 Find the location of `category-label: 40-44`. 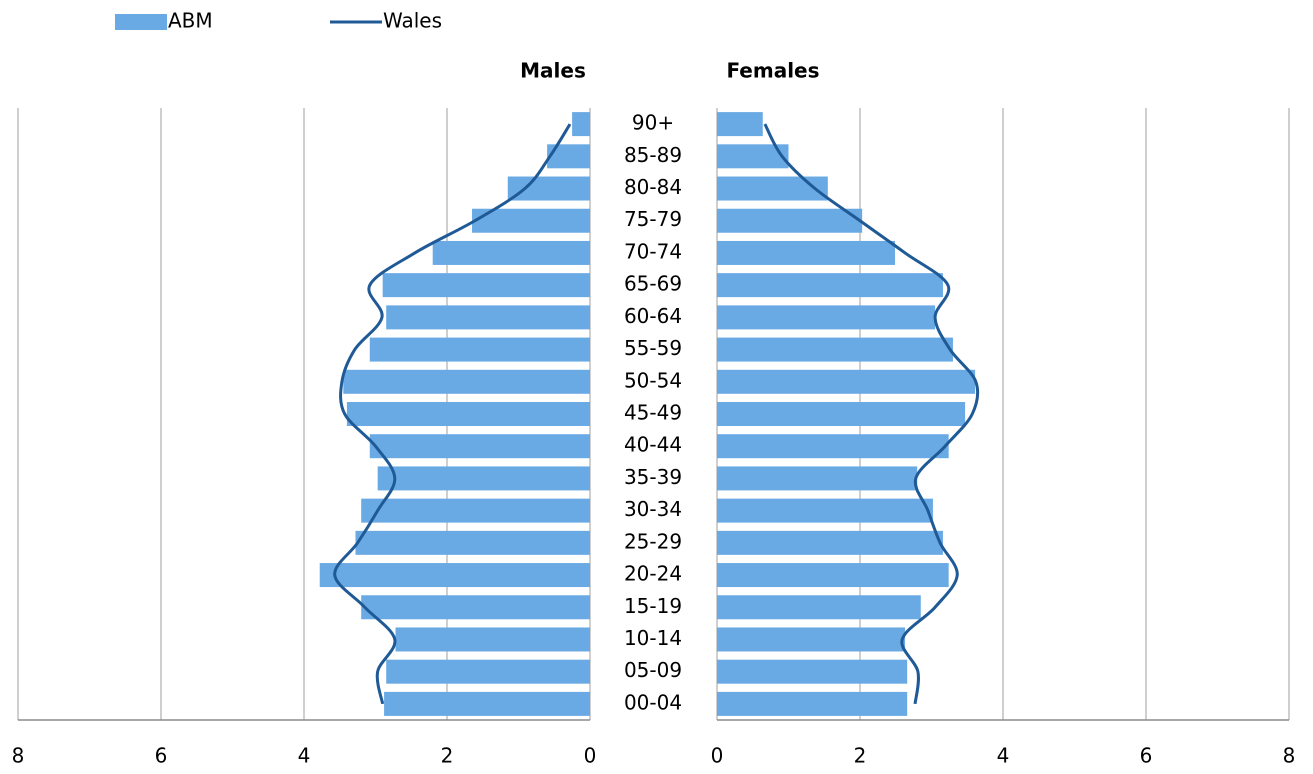

category-label: 40-44 is located at coordinates (653, 445).